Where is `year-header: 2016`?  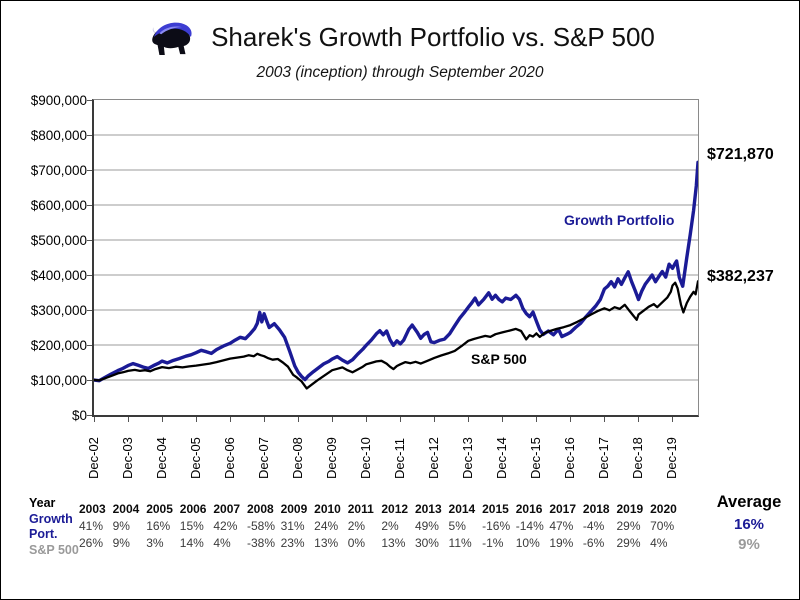
year-header: 2016 is located at coordinates (529, 509).